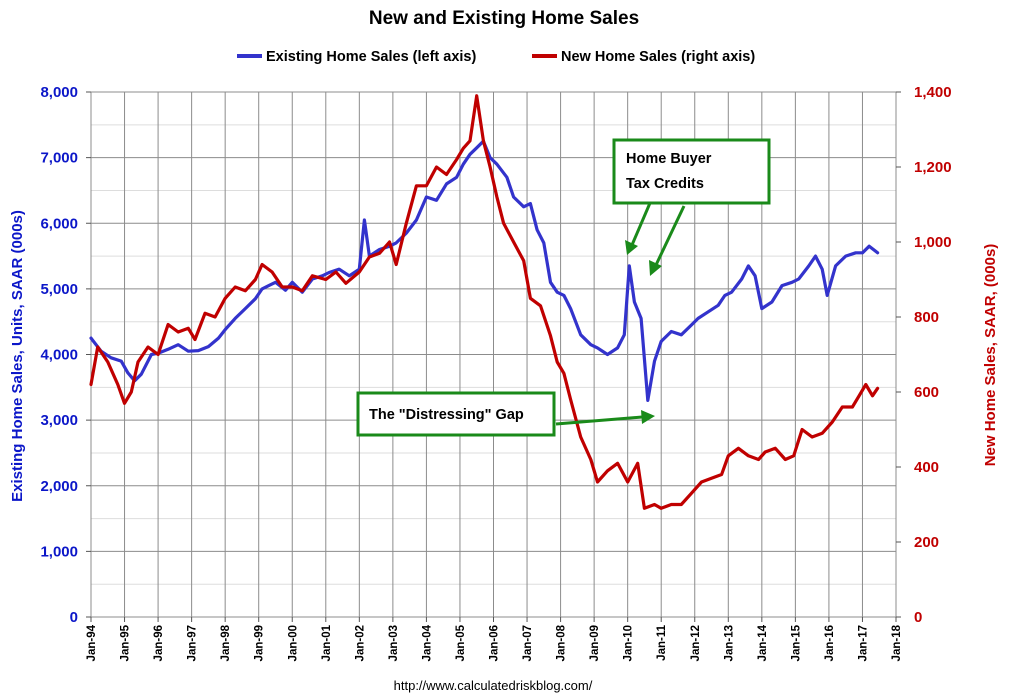 Image resolution: width=1009 pixels, height=700 pixels. I want to click on x-tick-label: Jan-10, so click(629, 643).